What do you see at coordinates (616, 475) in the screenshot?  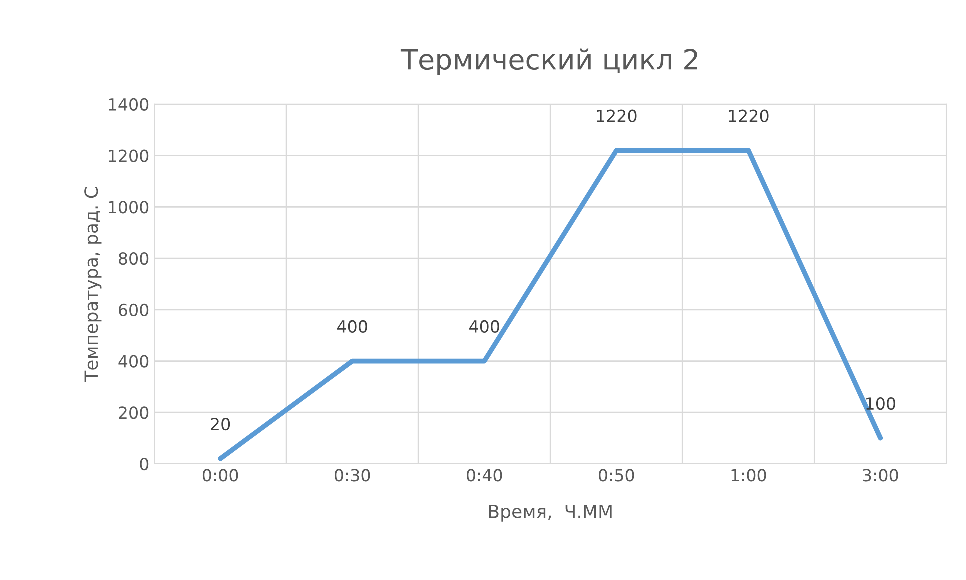 I see `x-tick-label: 0:50` at bounding box center [616, 475].